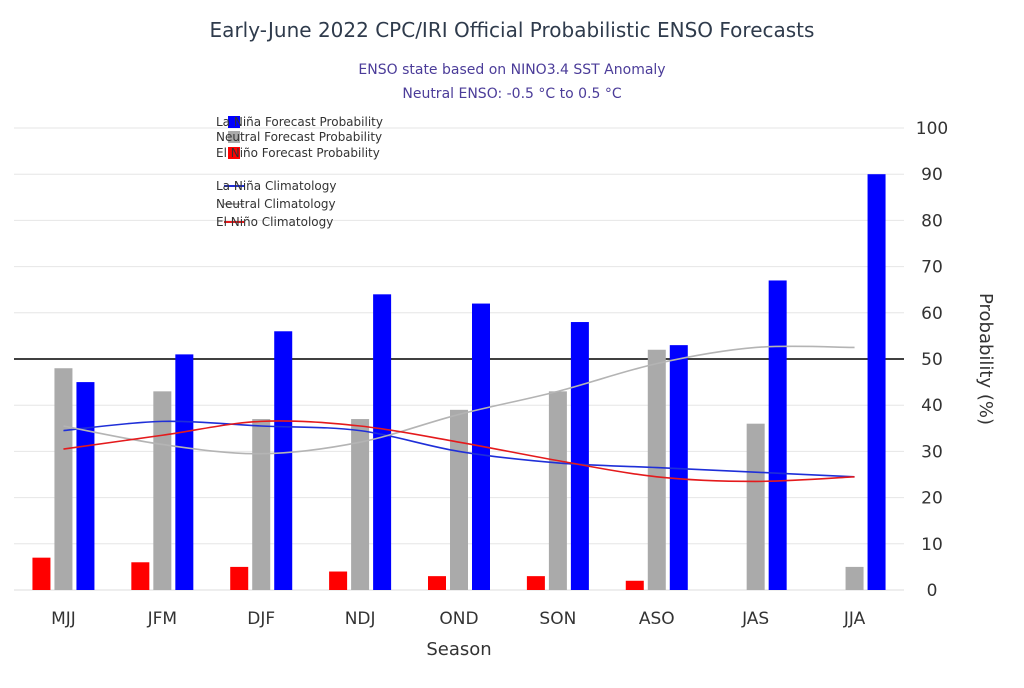 This screenshot has height=688, width=1024. I want to click on y-tick-label: 80, so click(932, 221).